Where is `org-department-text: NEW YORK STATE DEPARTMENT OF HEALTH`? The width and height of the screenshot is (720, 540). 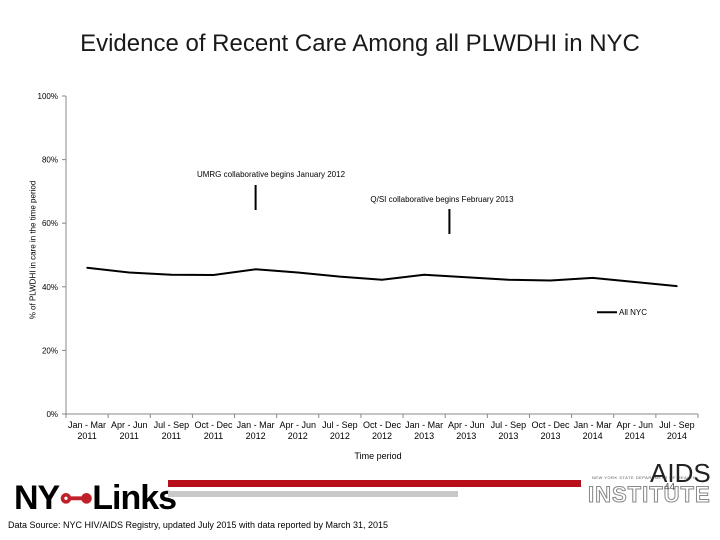 org-department-text: NEW YORK STATE DEPARTMENT OF HEALTH is located at coordinates (644, 477).